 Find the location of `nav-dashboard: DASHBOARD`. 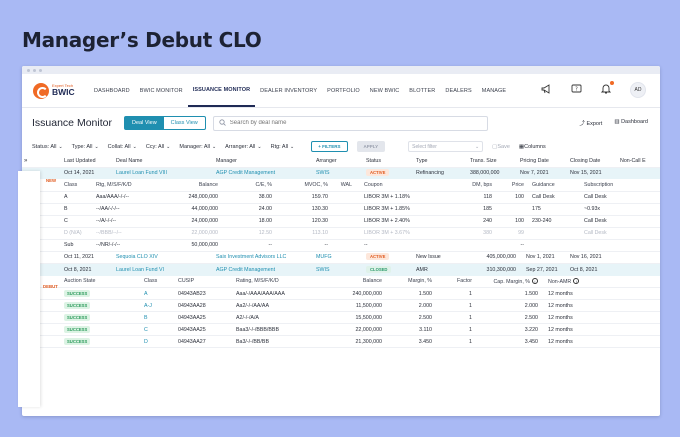

nav-dashboard: DASHBOARD is located at coordinates (112, 90).